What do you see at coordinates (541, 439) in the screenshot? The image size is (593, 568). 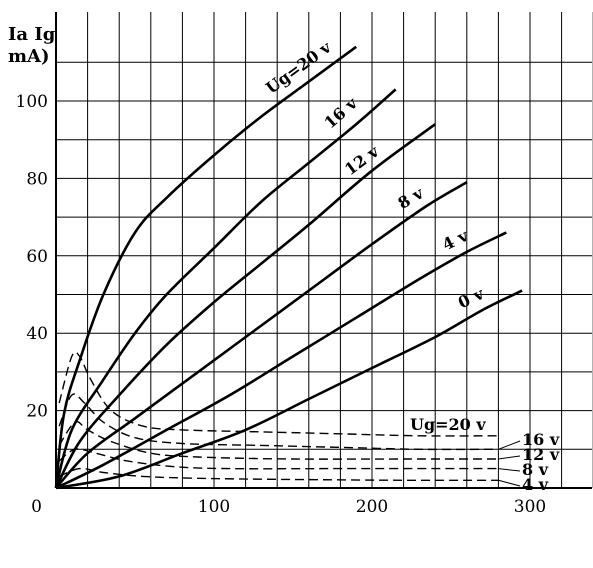 I see `grid-current-label: 16 v` at bounding box center [541, 439].